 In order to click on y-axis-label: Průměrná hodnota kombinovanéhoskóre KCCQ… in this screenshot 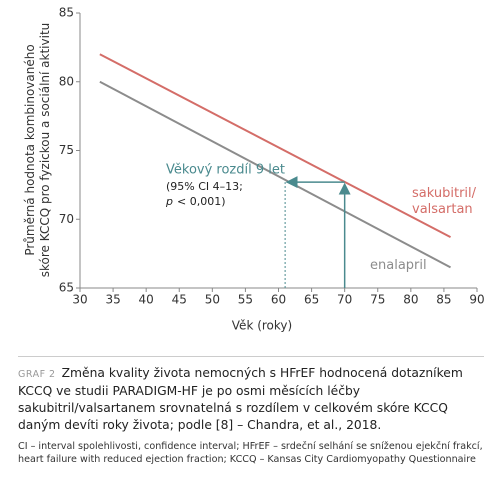, I will do `click(37, 150)`.